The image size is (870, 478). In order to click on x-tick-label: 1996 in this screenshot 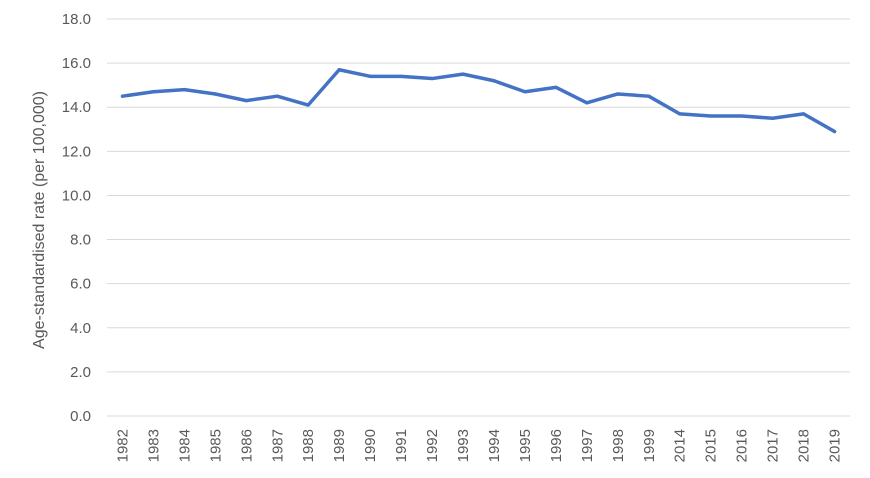, I will do `click(556, 445)`.